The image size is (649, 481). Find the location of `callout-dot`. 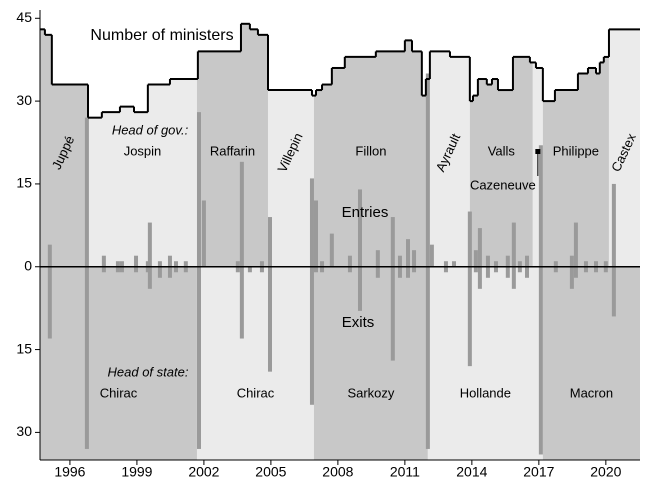

callout-dot is located at coordinates (538, 151).